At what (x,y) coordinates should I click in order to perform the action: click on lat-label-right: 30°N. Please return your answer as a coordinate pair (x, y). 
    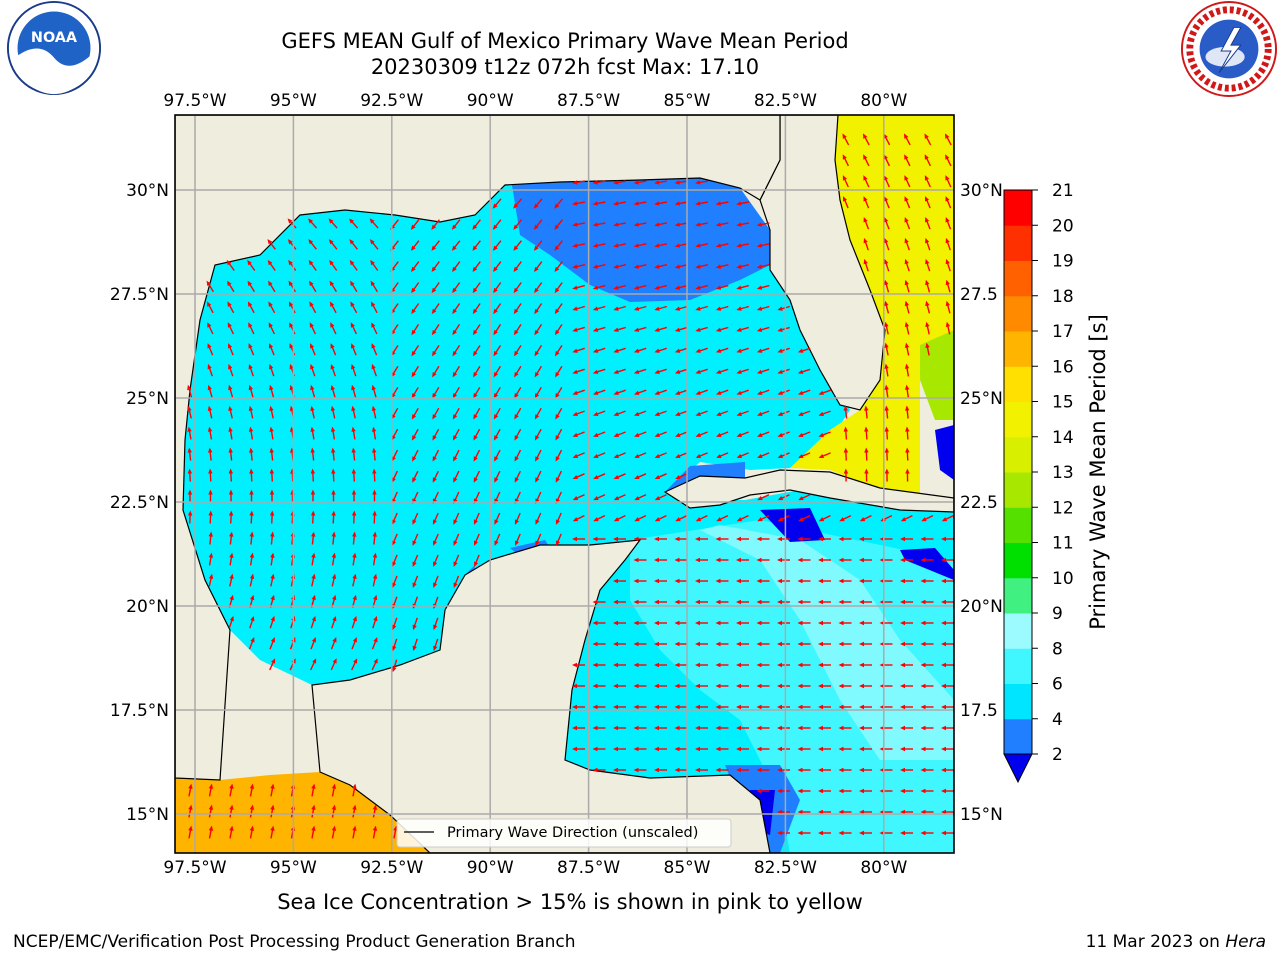
    Looking at the image, I should click on (981, 191).